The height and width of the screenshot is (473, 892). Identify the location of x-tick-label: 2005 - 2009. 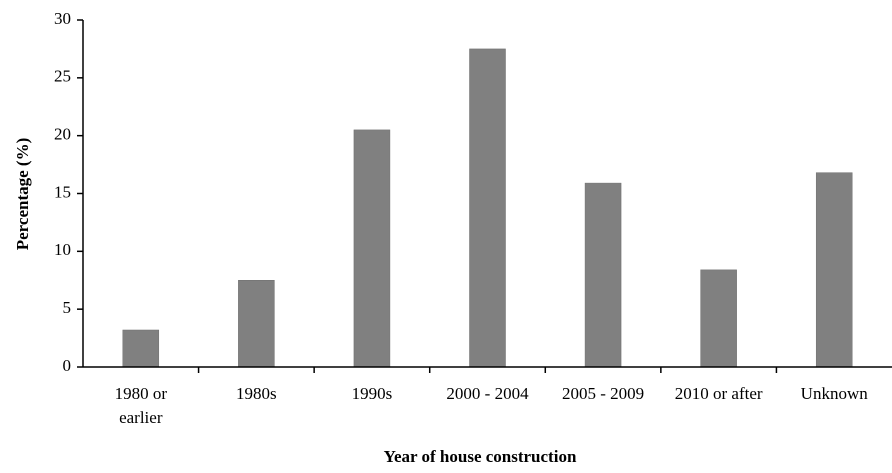
(603, 393).